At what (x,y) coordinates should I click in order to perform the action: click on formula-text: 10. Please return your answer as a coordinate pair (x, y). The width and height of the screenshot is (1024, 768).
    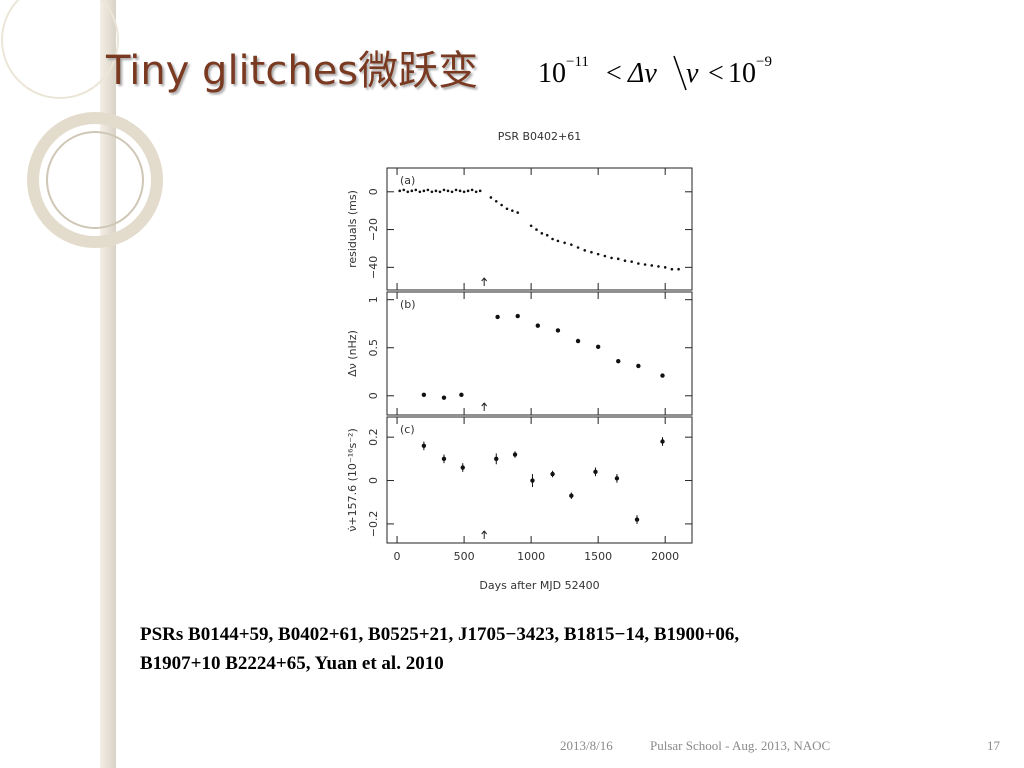
    Looking at the image, I should click on (742, 73).